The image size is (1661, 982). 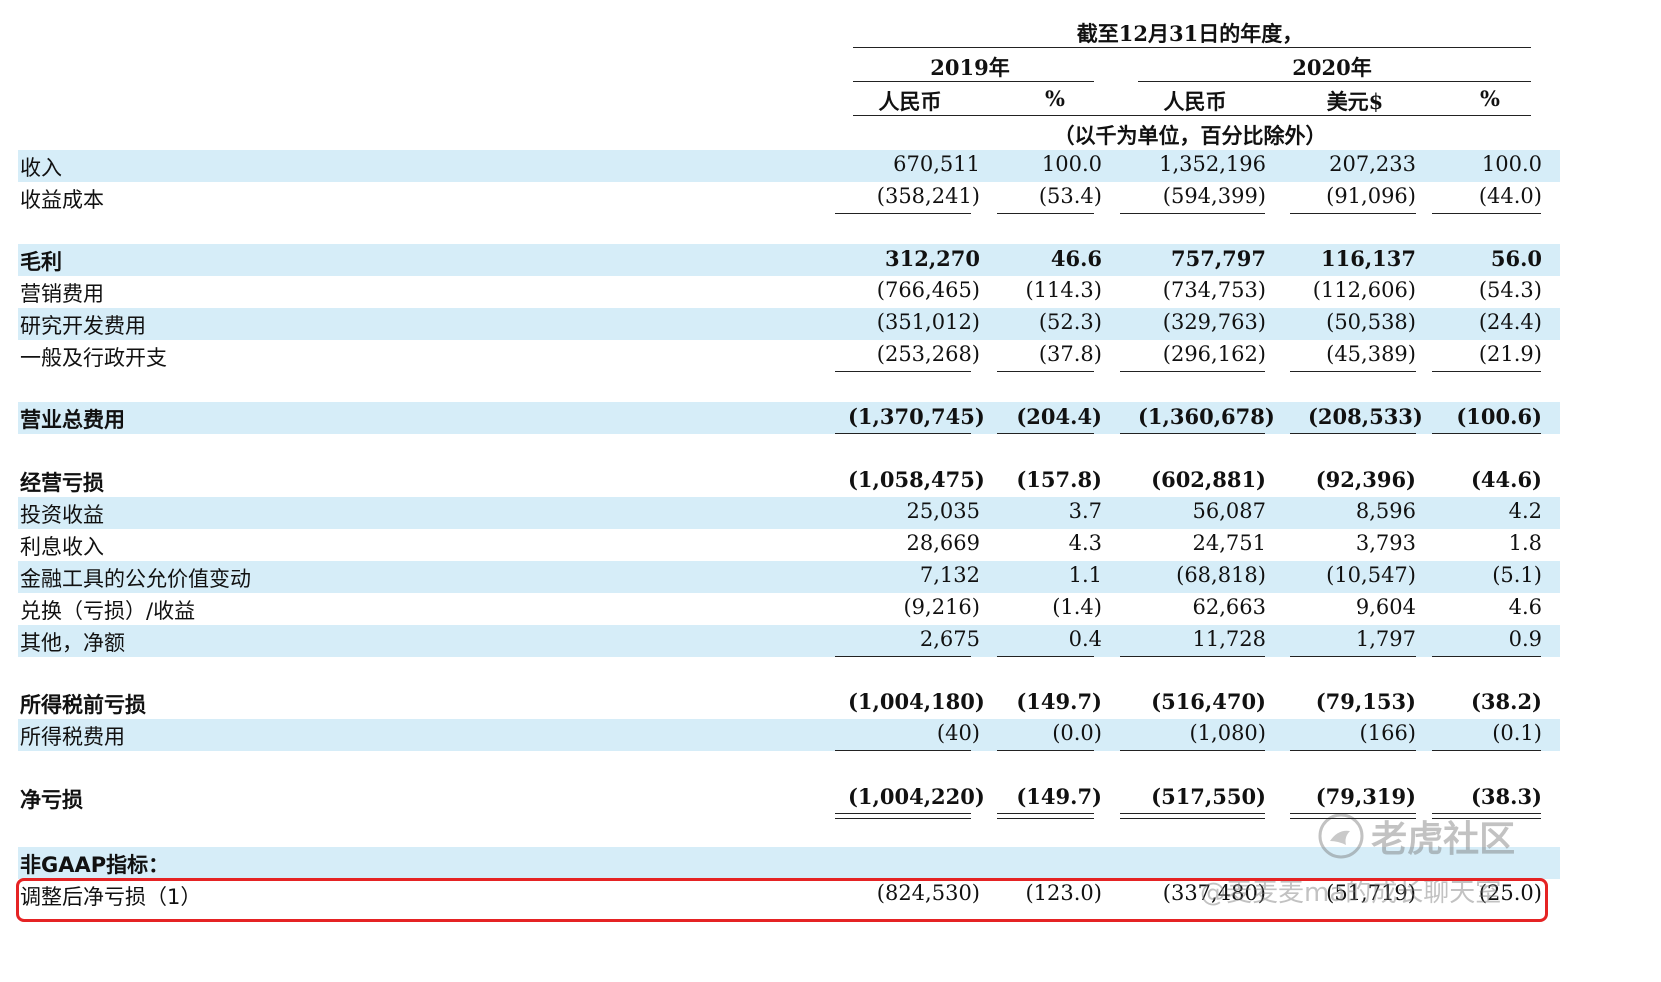 What do you see at coordinates (1229, 639) in the screenshot?
I see `row-value-col3: 11,728` at bounding box center [1229, 639].